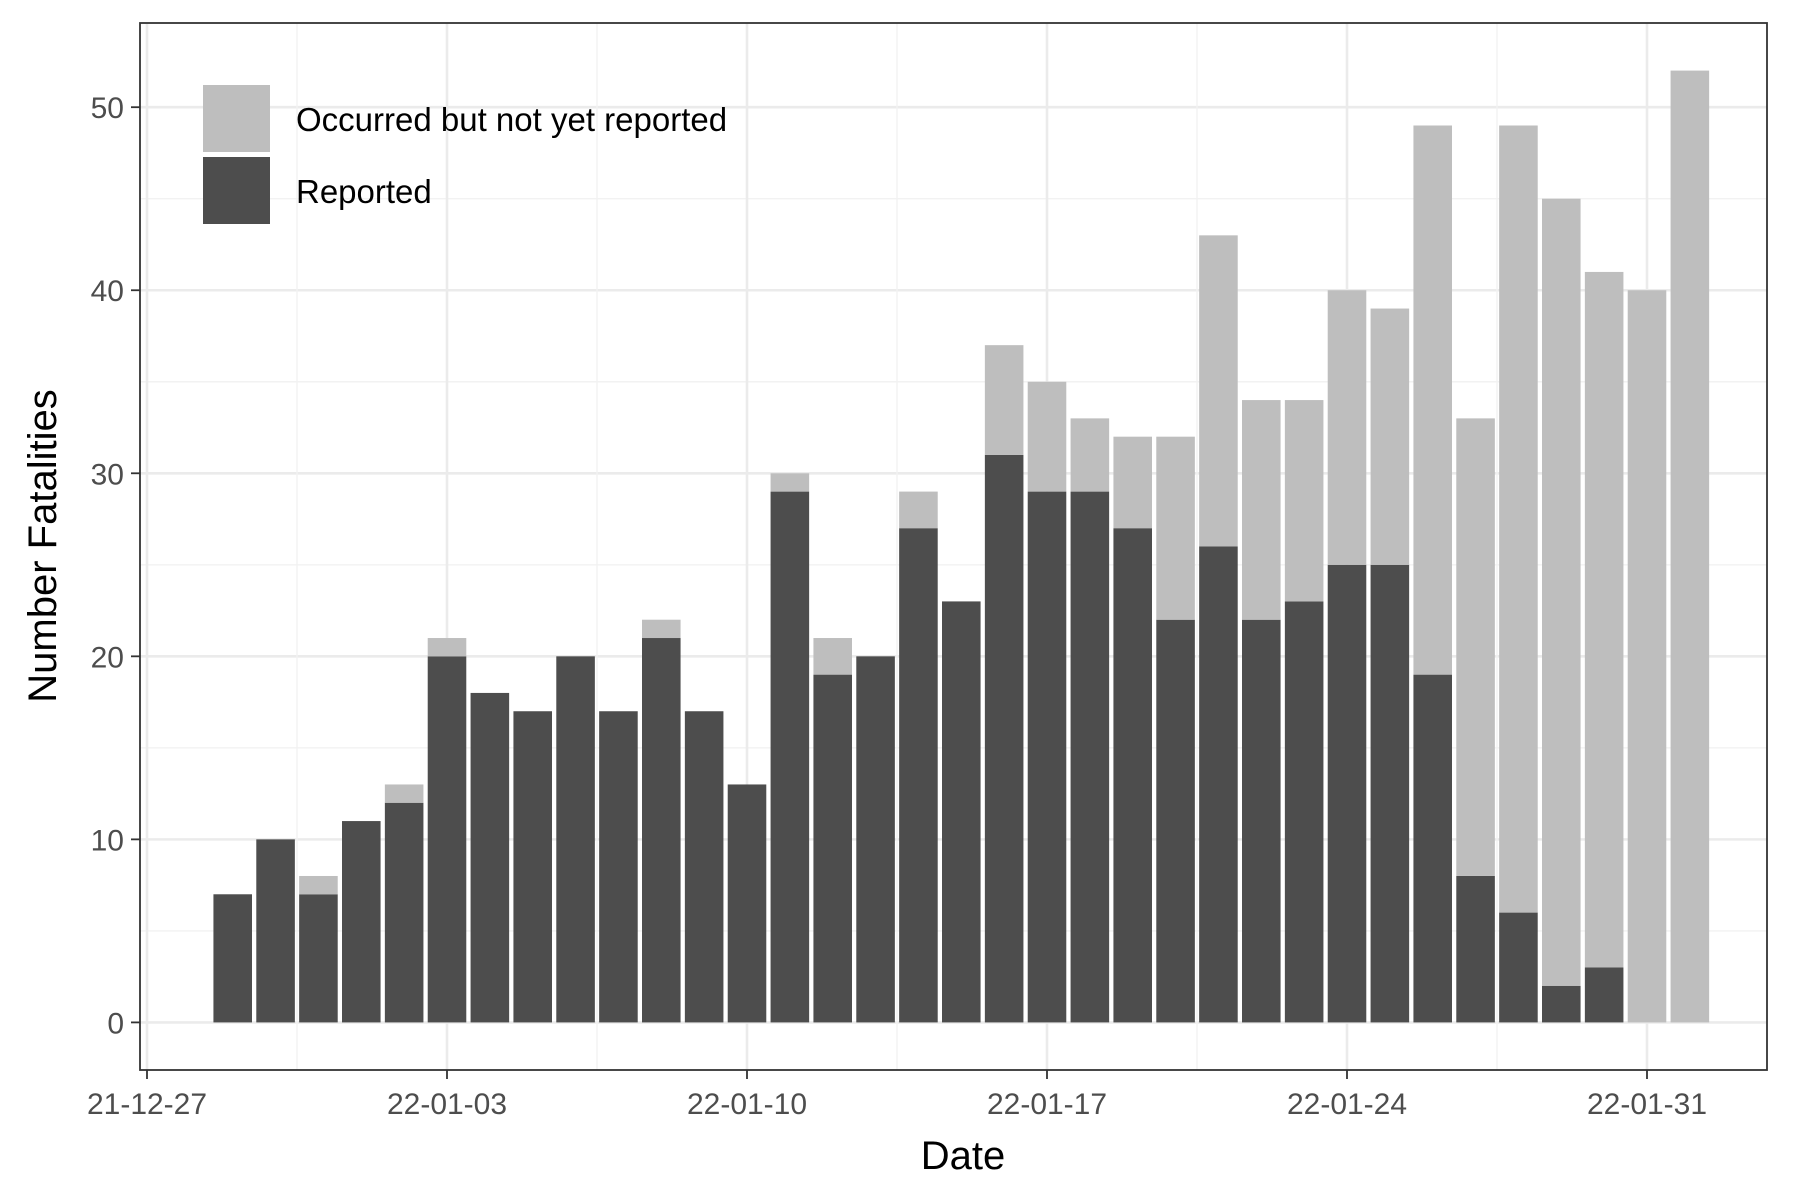  I want to click on x-tick-label: 22-01-31, so click(1647, 1104).